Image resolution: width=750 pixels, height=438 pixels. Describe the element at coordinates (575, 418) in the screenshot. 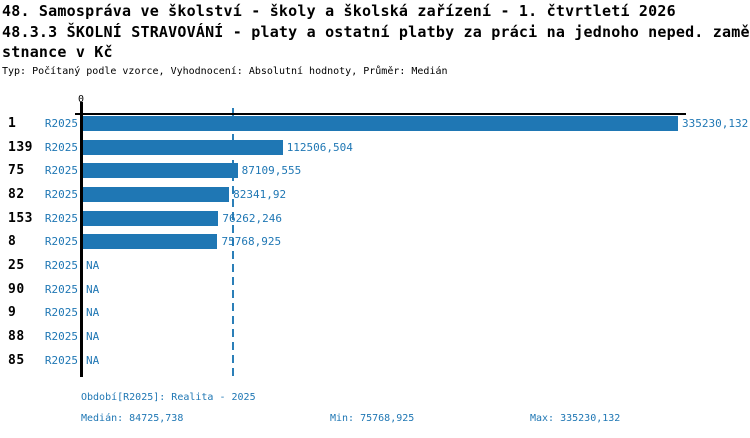

I see `max-stat: Max: 335230,132` at that location.